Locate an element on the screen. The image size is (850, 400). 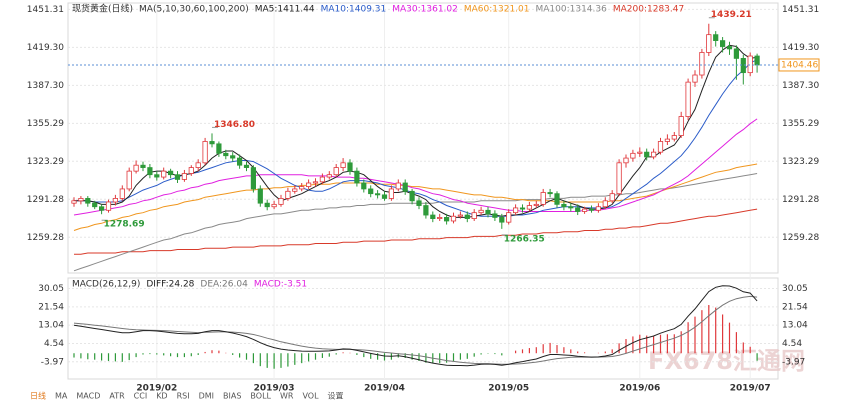
legend-entry: MACD(26,12,9) is located at coordinates (106, 285).